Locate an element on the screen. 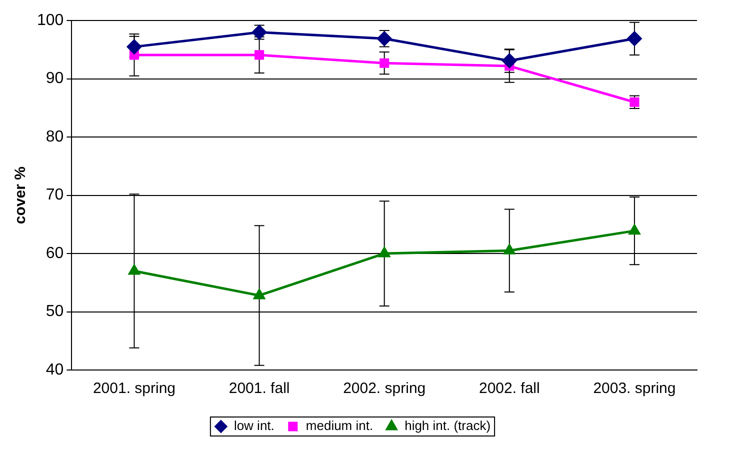  x-tick-label: 2003. spring is located at coordinates (634, 389).